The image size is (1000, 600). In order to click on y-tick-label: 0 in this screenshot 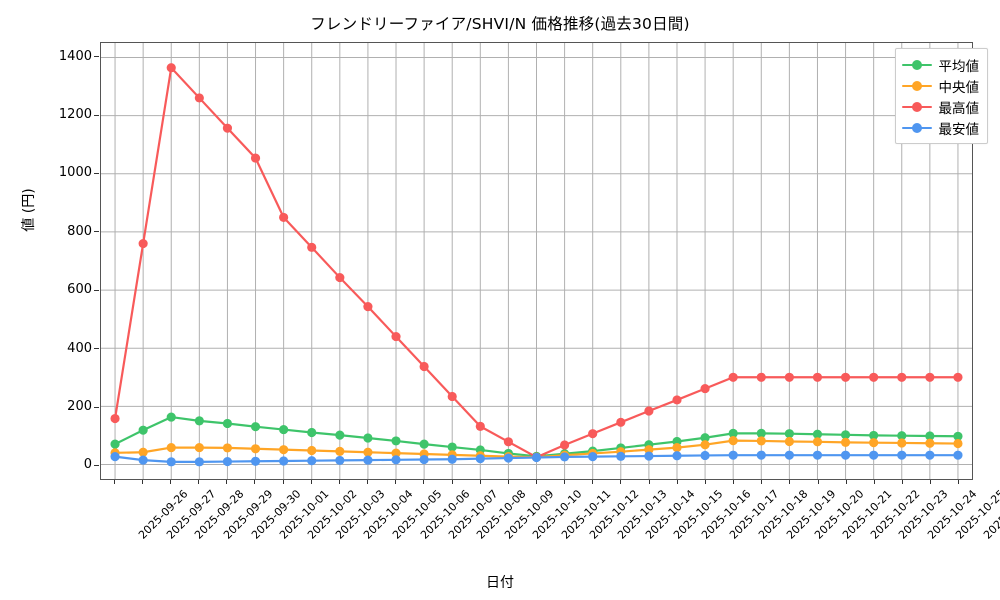, I will do `click(87, 465)`.